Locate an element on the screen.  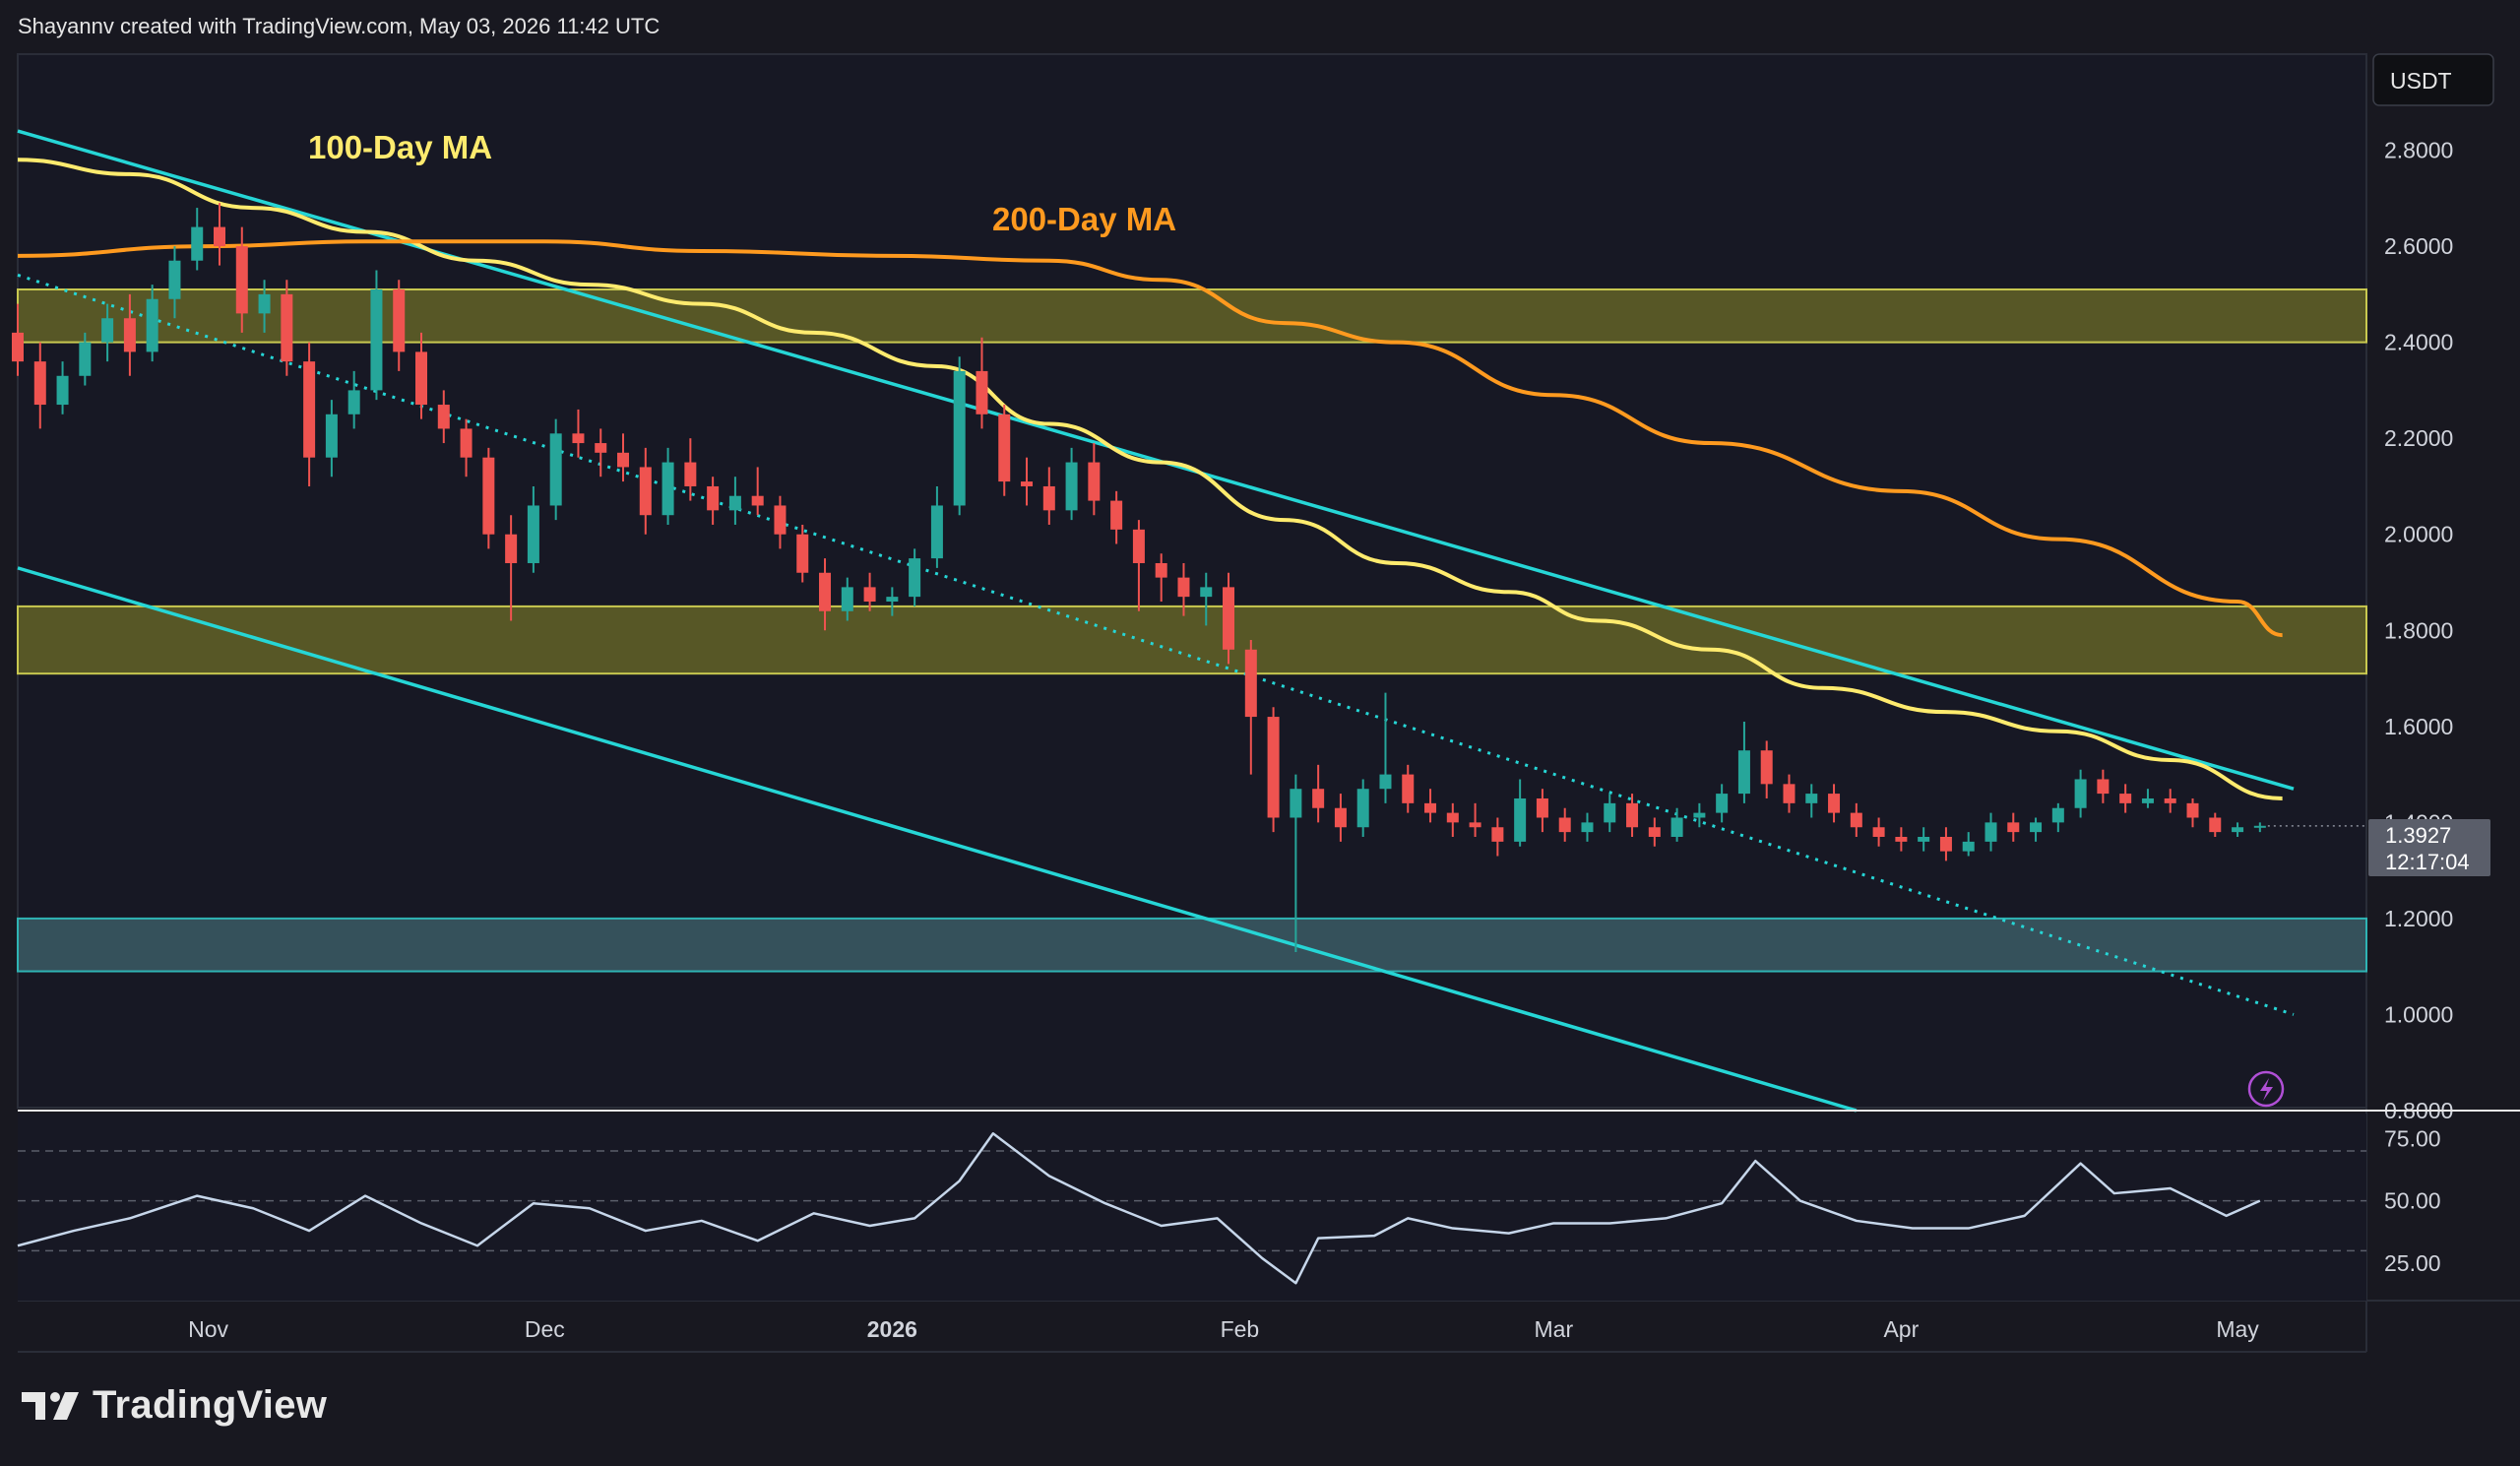
currency-button: USDT is located at coordinates (2433, 80).